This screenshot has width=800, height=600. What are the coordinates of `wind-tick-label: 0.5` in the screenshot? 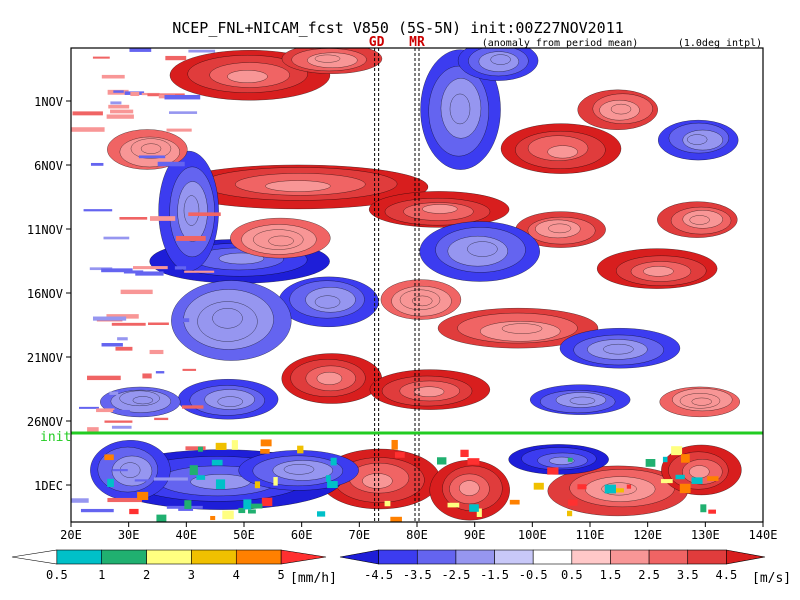 It's located at (572, 575).